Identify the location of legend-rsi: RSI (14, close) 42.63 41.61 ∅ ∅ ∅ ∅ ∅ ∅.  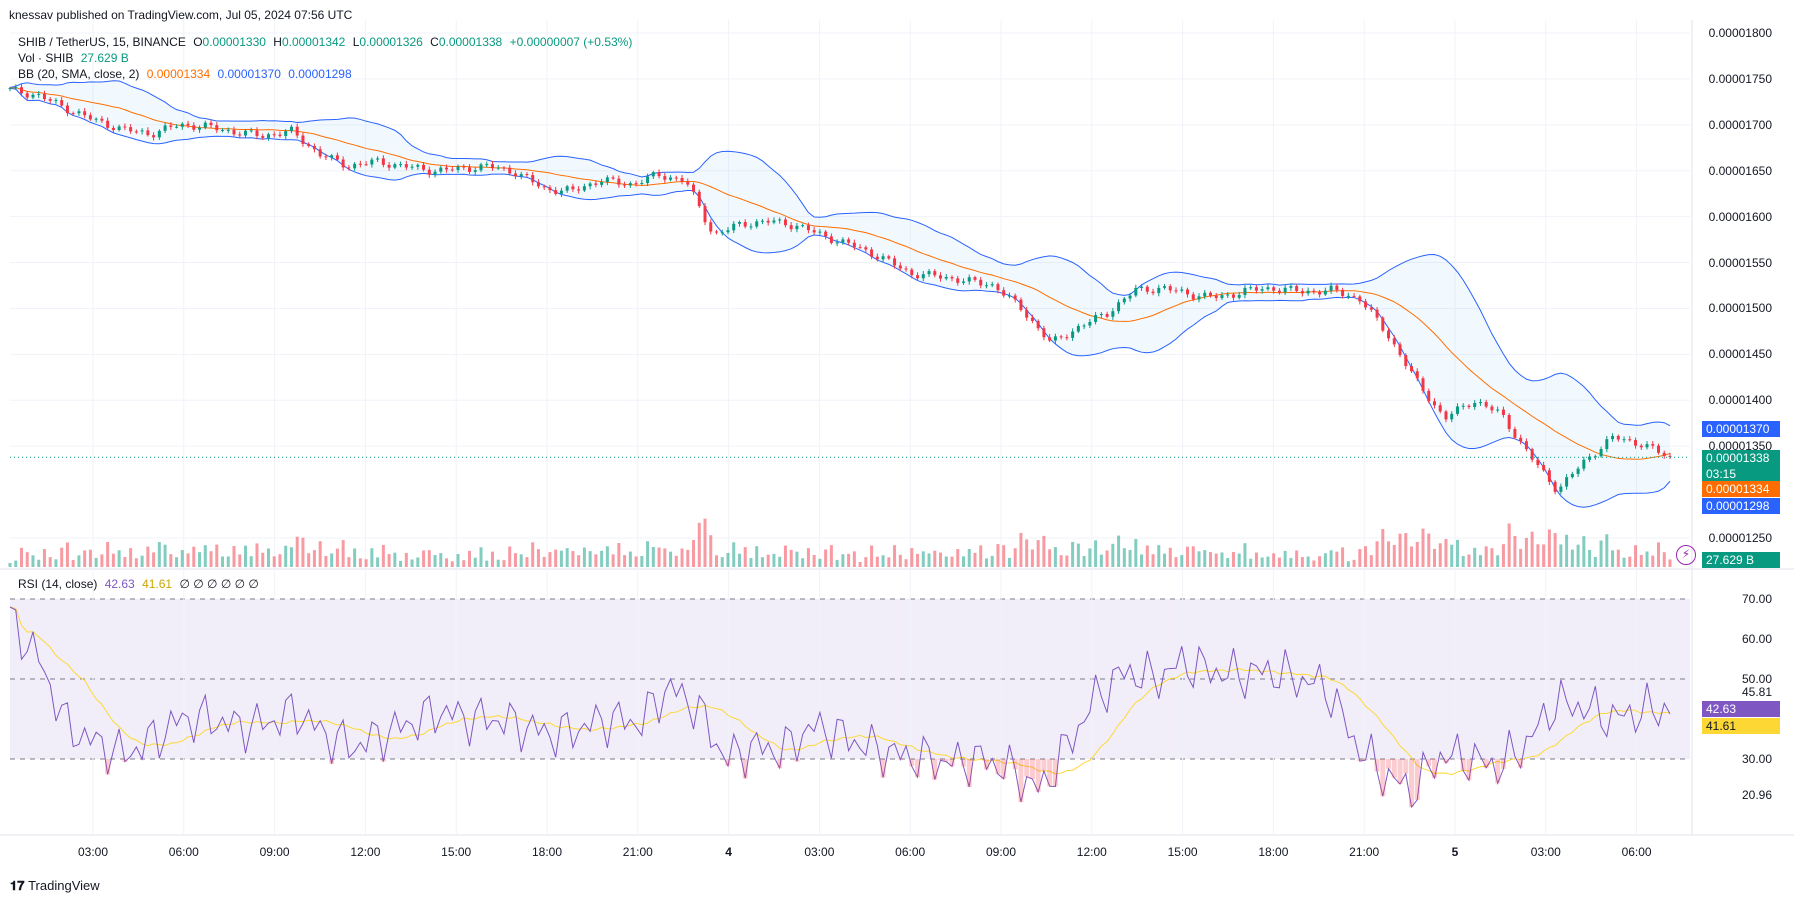
(140, 584).